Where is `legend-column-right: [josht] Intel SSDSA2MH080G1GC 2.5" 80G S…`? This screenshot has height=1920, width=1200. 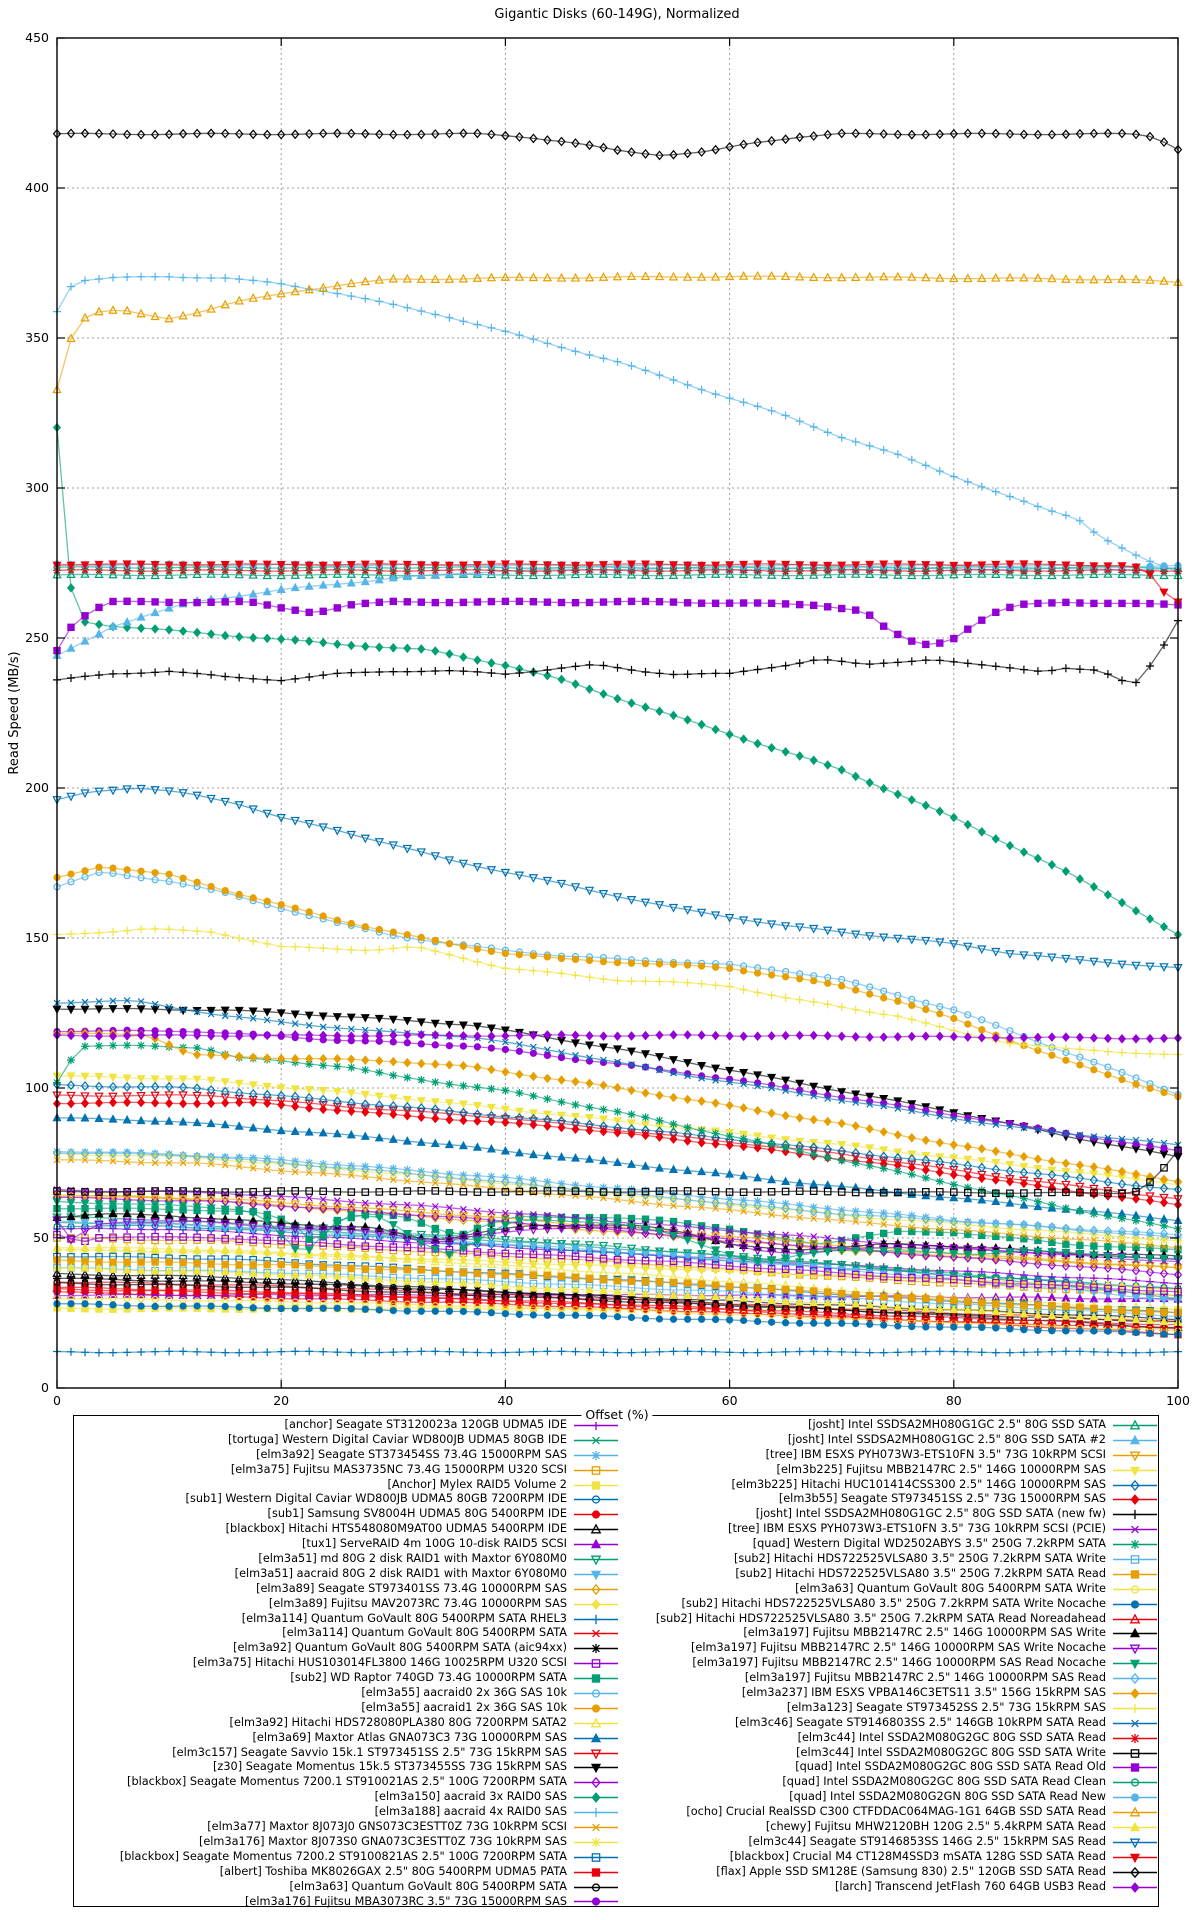
legend-column-right: [josht] Intel SSDSA2MH080G1GC 2.5" 80G S… is located at coordinates (888, 1663).